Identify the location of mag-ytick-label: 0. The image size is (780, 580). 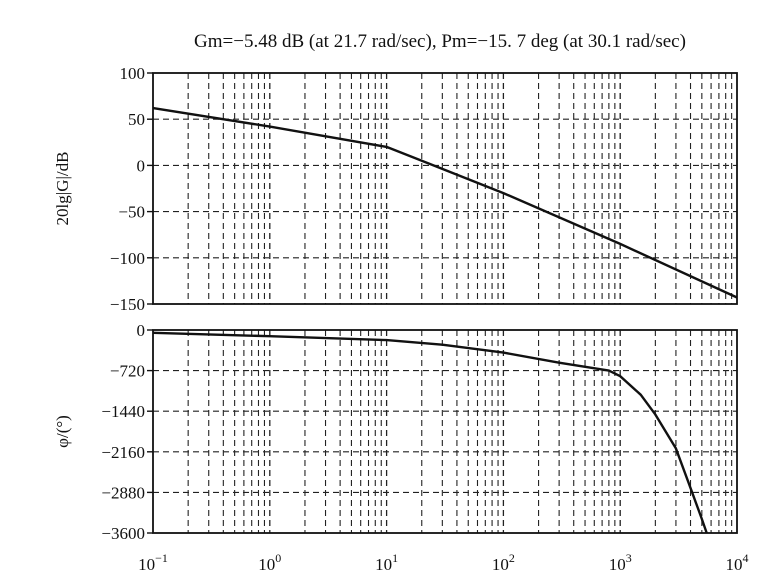
(141, 165).